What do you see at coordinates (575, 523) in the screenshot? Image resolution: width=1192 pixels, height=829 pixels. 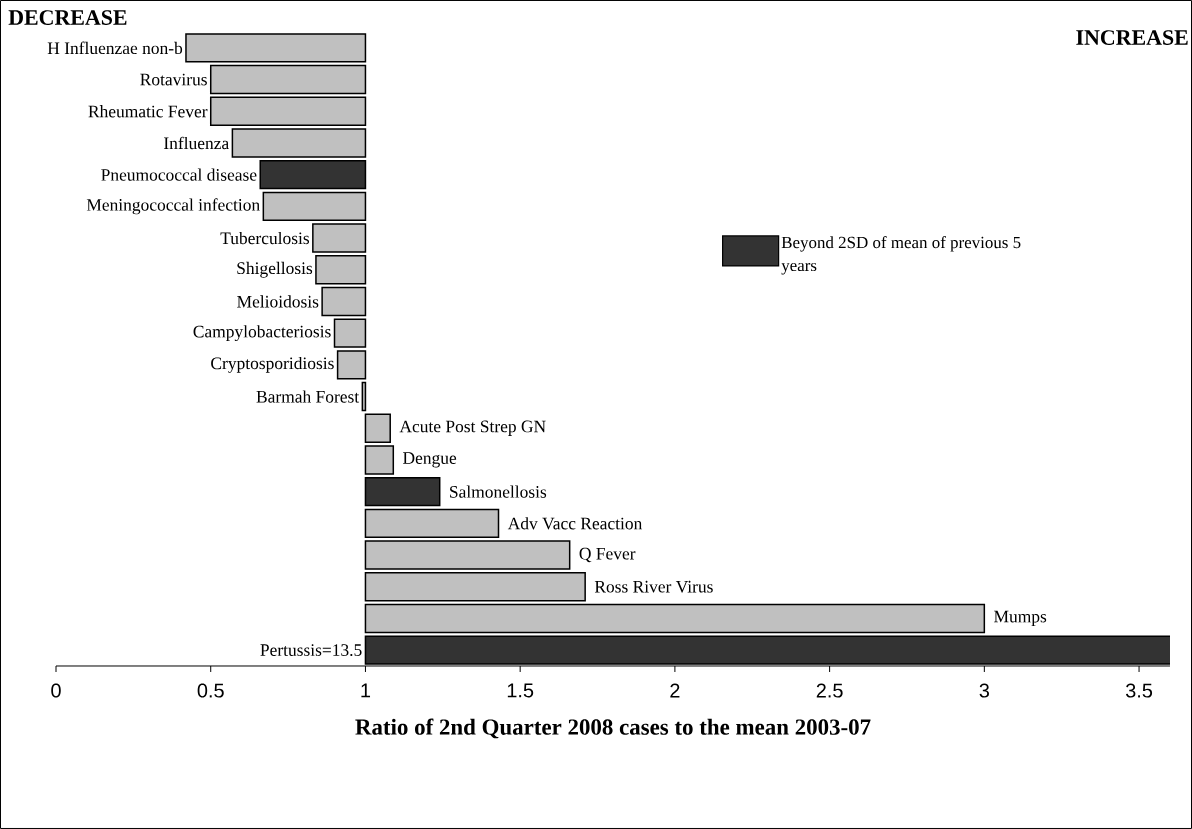 I see `y-tick-label: Adv Vacc Reaction` at bounding box center [575, 523].